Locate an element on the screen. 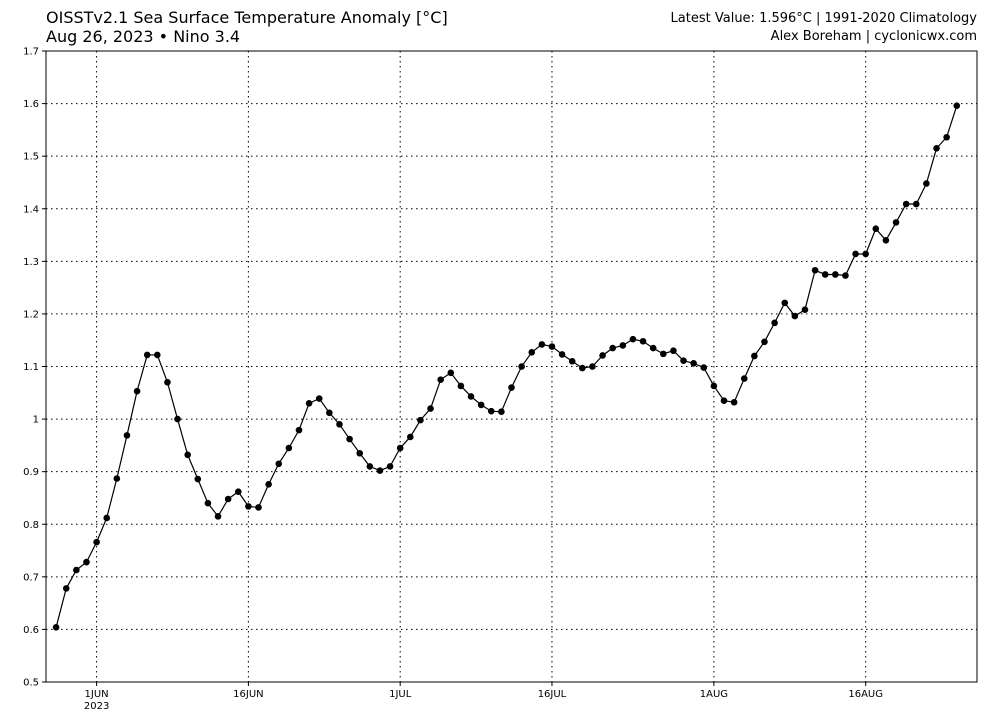 This screenshot has height=714, width=1000. y-tick-label: 1.4 is located at coordinates (31, 209).